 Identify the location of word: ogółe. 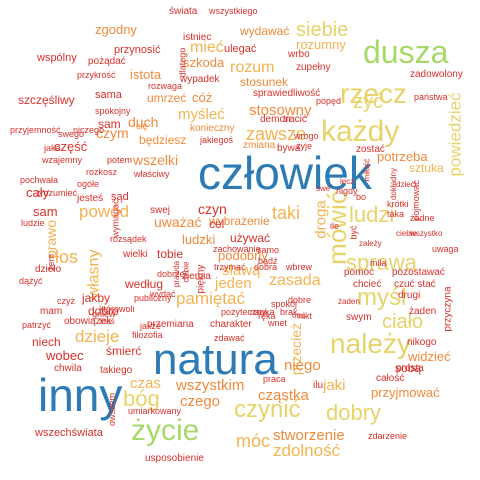
(88, 184).